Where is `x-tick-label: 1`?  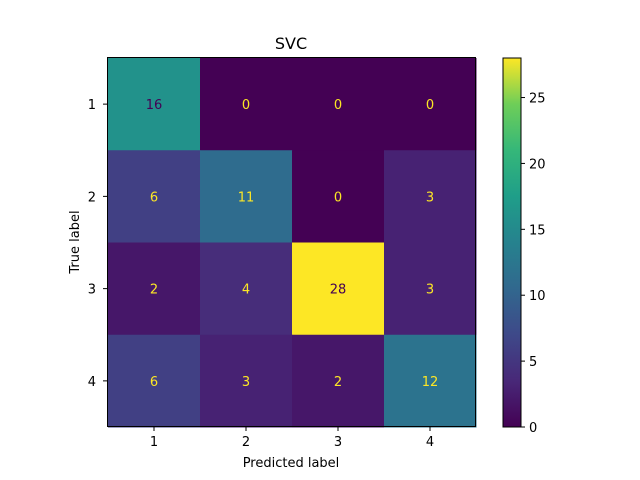
x-tick-label: 1 is located at coordinates (154, 442).